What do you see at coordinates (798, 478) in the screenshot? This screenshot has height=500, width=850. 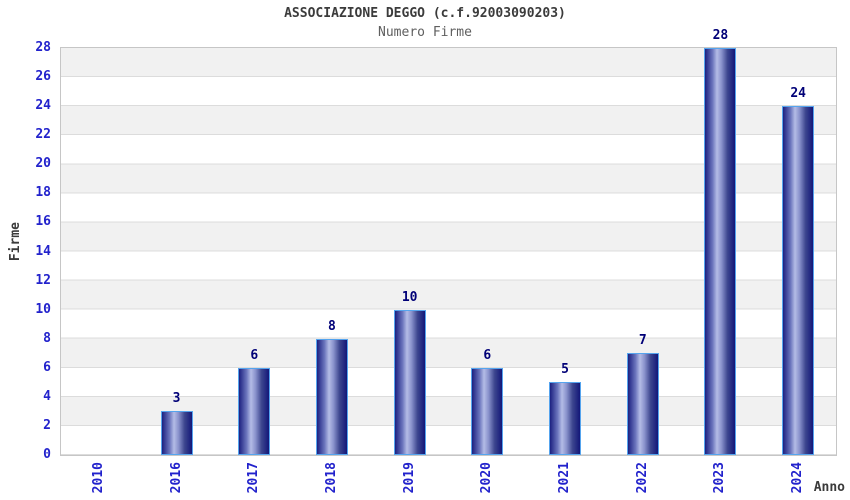 I see `x-tick-label: 2024` at bounding box center [798, 478].